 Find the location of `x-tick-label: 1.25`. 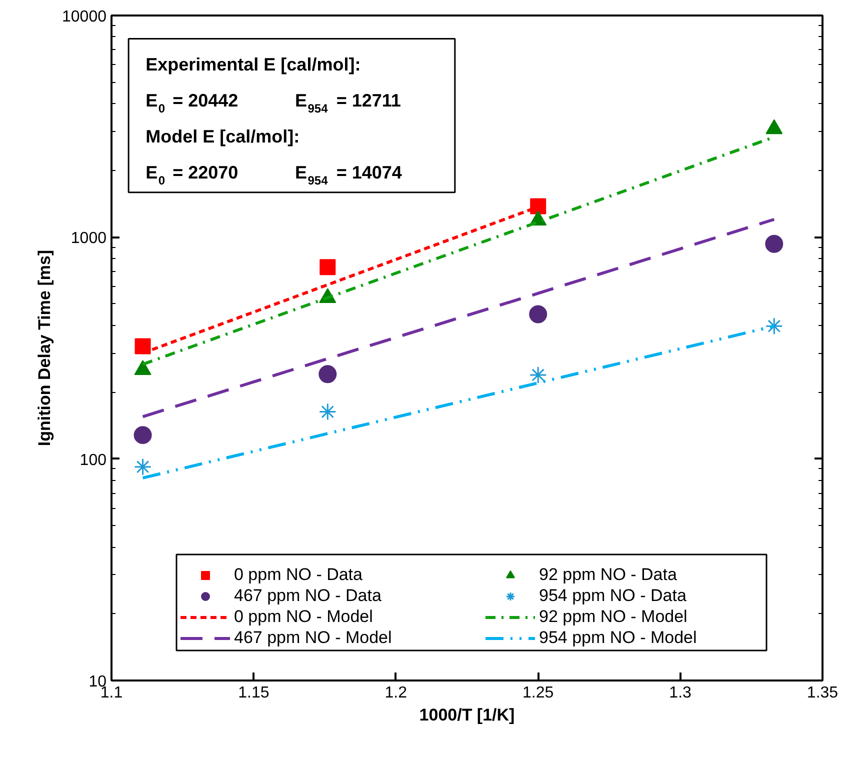

x-tick-label: 1.25 is located at coordinates (538, 693).